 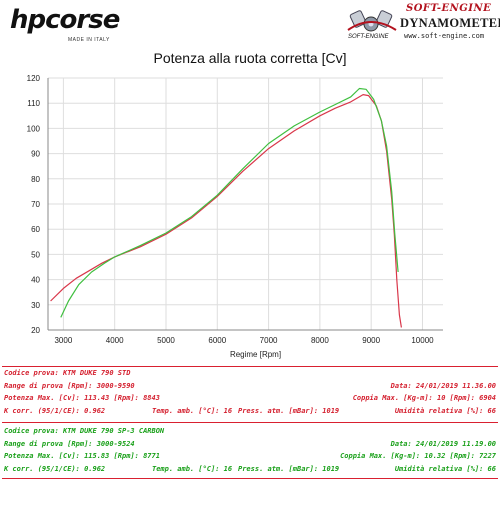 What do you see at coordinates (35, 330) in the screenshot?
I see `y-tick-label: 20` at bounding box center [35, 330].